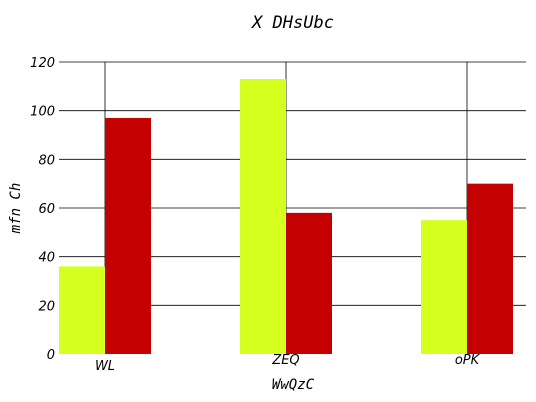 The width and height of the screenshot is (536, 402). I want to click on y-tick-label: 80, so click(46, 160).